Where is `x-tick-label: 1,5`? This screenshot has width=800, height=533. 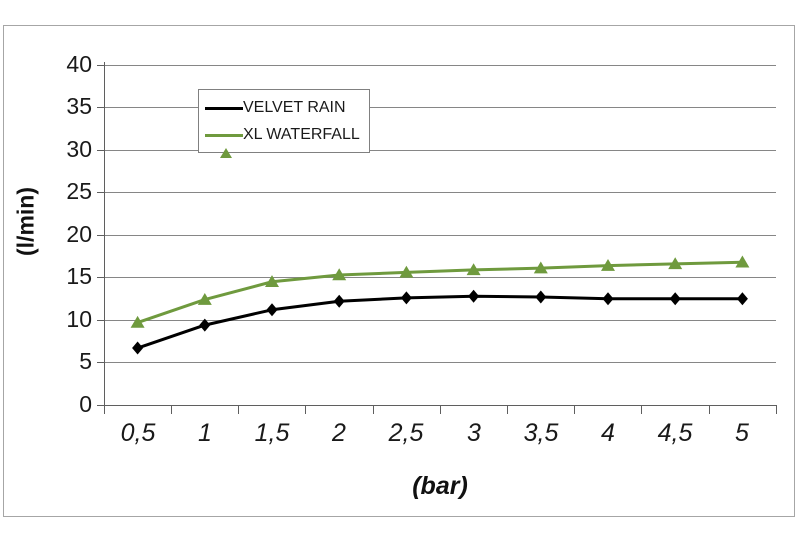
x-tick-label: 1,5 is located at coordinates (272, 433).